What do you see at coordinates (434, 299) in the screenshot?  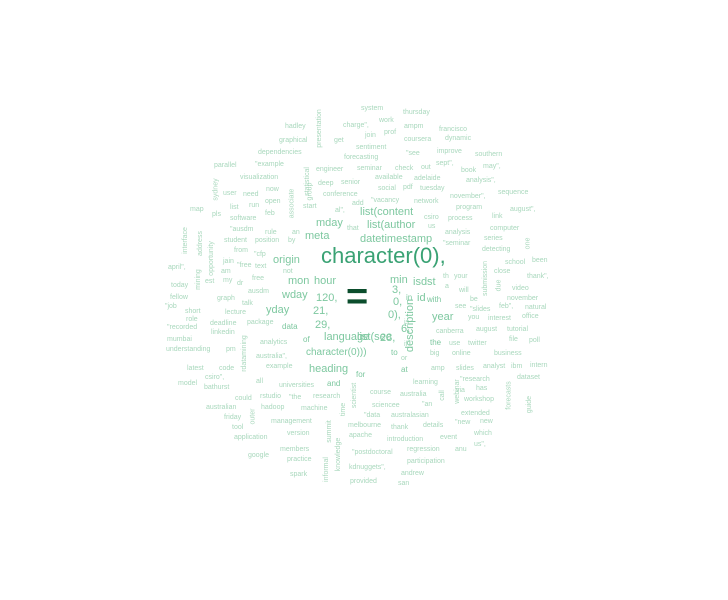 I see `word-with: with` at bounding box center [434, 299].